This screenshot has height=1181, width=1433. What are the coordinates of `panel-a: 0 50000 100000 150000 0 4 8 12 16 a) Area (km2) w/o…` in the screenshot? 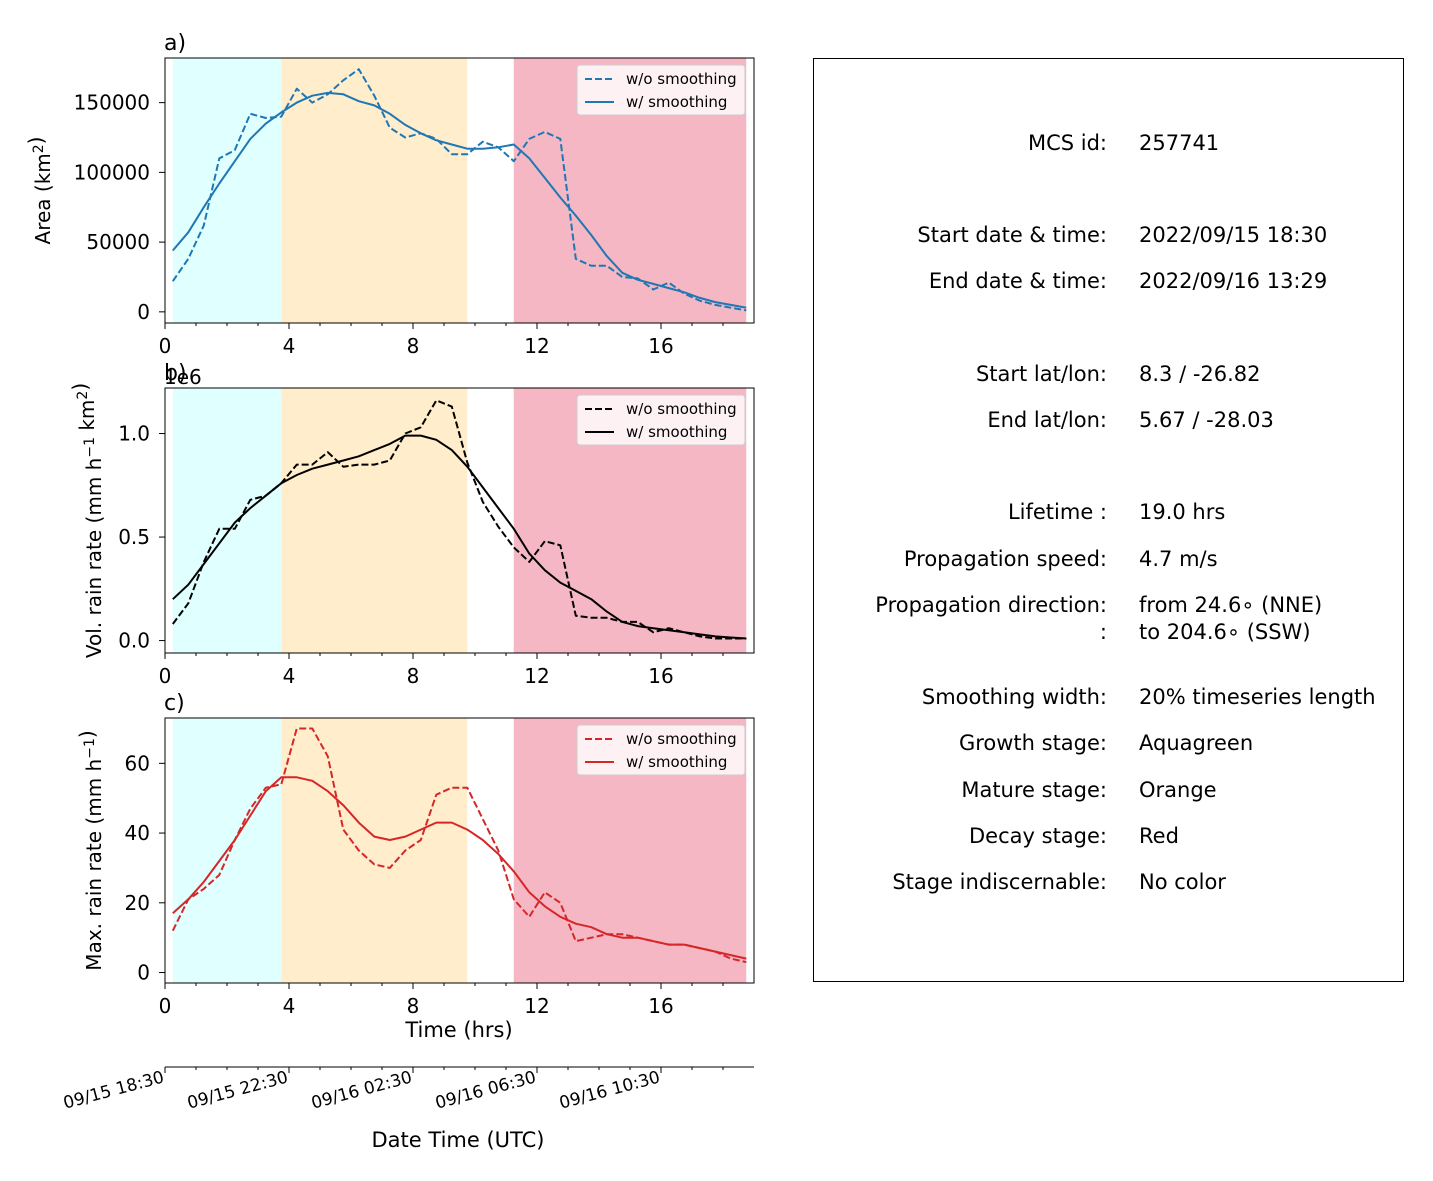 It's located at (389, 194).